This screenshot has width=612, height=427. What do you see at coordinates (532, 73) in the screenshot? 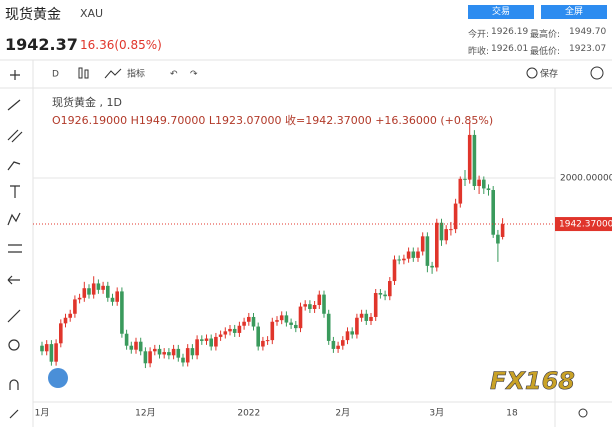
I see `save-icon` at bounding box center [532, 73].